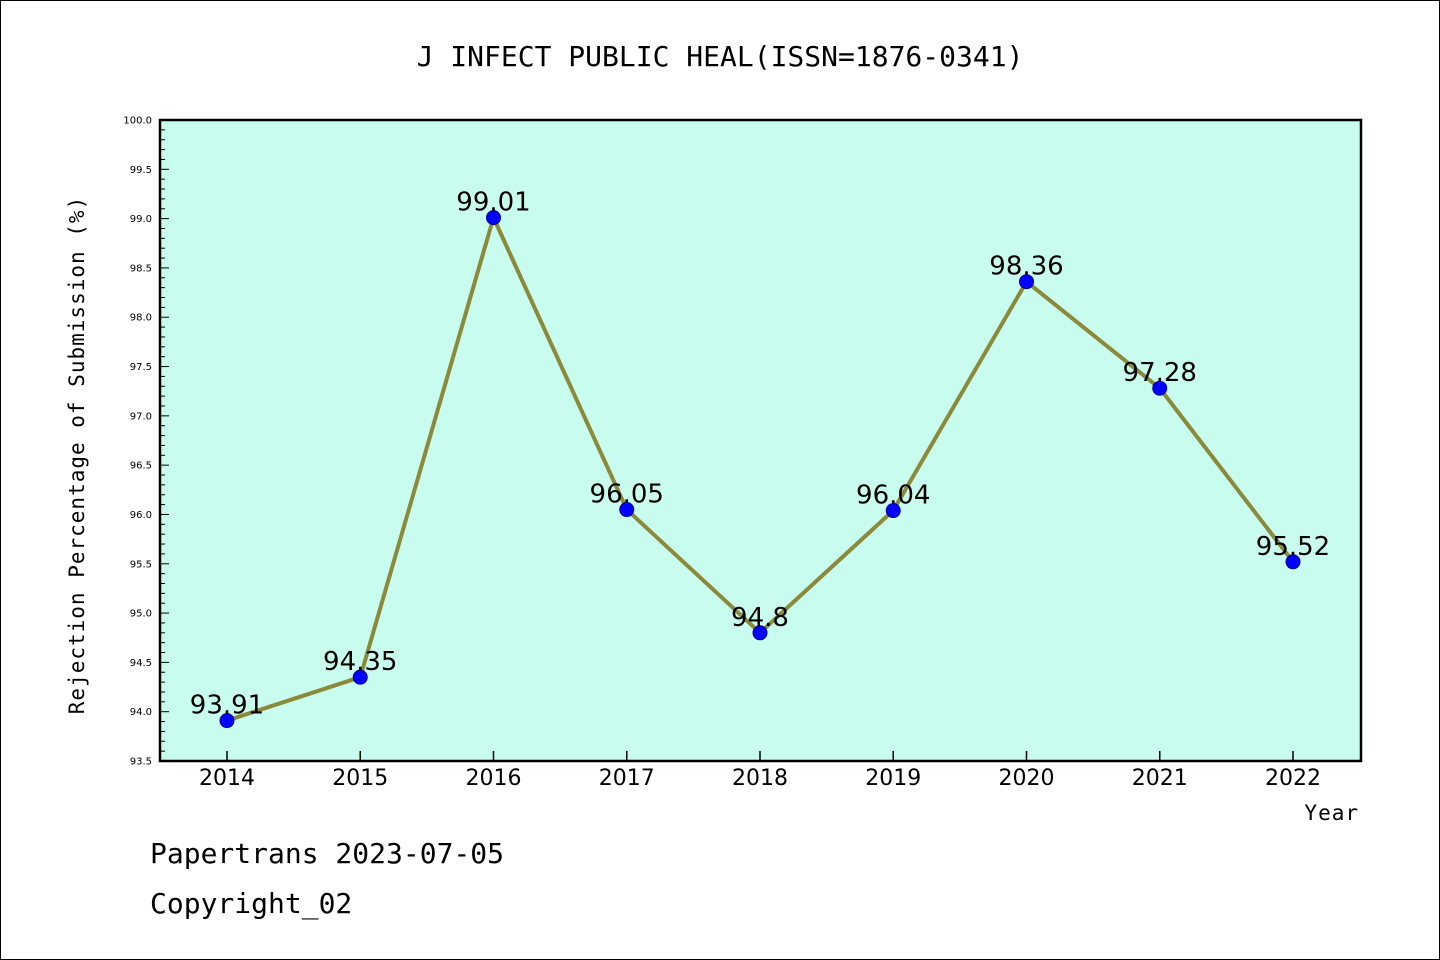  I want to click on y-tick-label: 95.0, so click(141, 614).